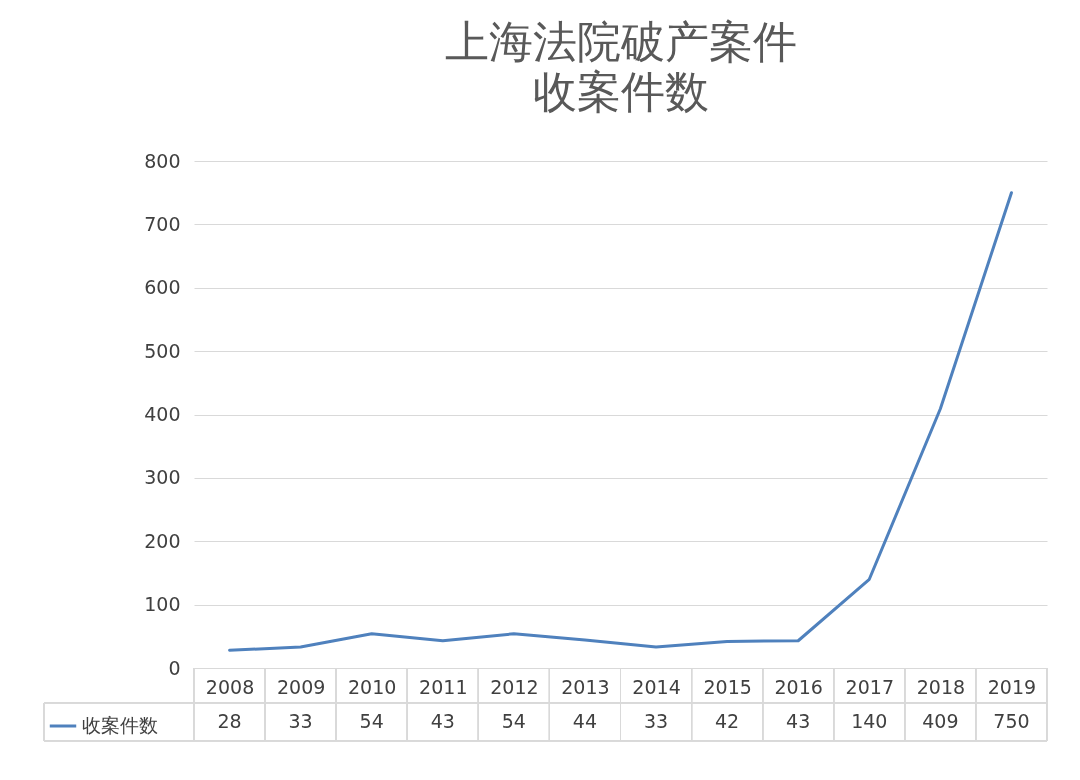  What do you see at coordinates (869, 686) in the screenshot?
I see `x-tick-label: 2017` at bounding box center [869, 686].